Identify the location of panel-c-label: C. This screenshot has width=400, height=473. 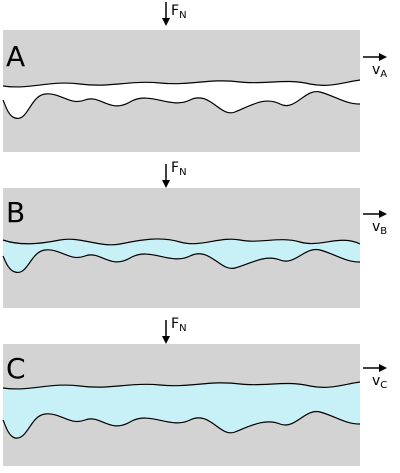
(16, 368).